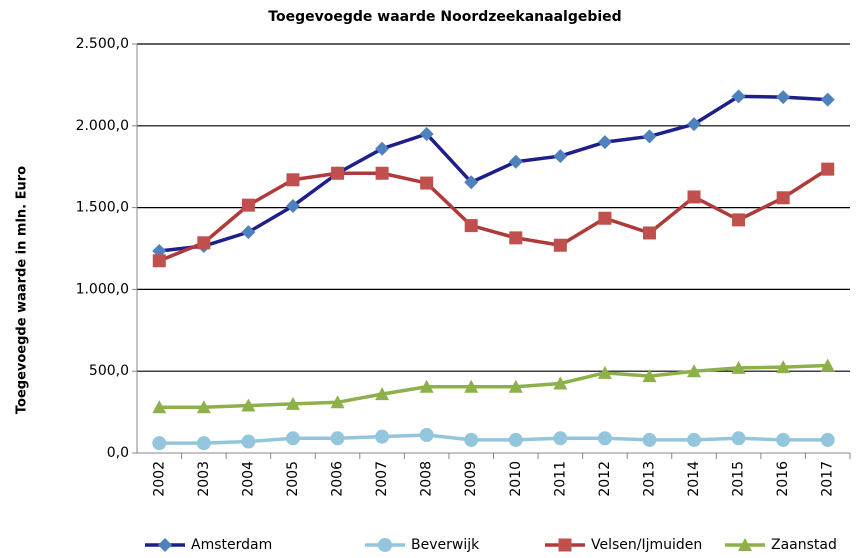 The width and height of the screenshot is (868, 558). I want to click on chart-title: Toegevoegde waarde Noordzeekanaalgebied, so click(444, 17).